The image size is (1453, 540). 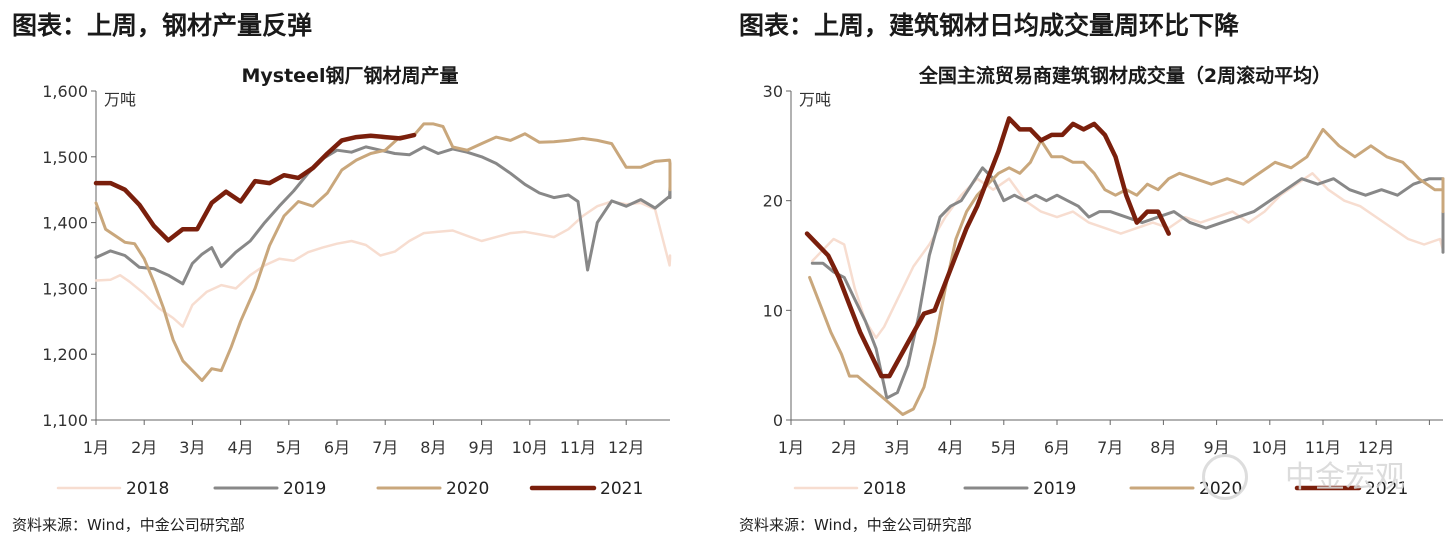 I want to click on right-series-2021, so click(x=987, y=247).